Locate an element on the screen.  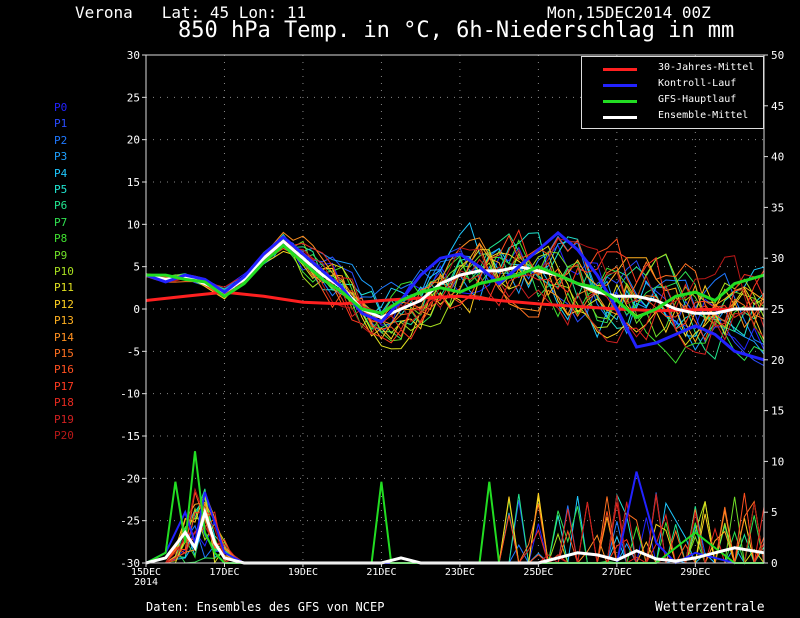
y-tick-label-left: 5 is located at coordinates (136, 267).